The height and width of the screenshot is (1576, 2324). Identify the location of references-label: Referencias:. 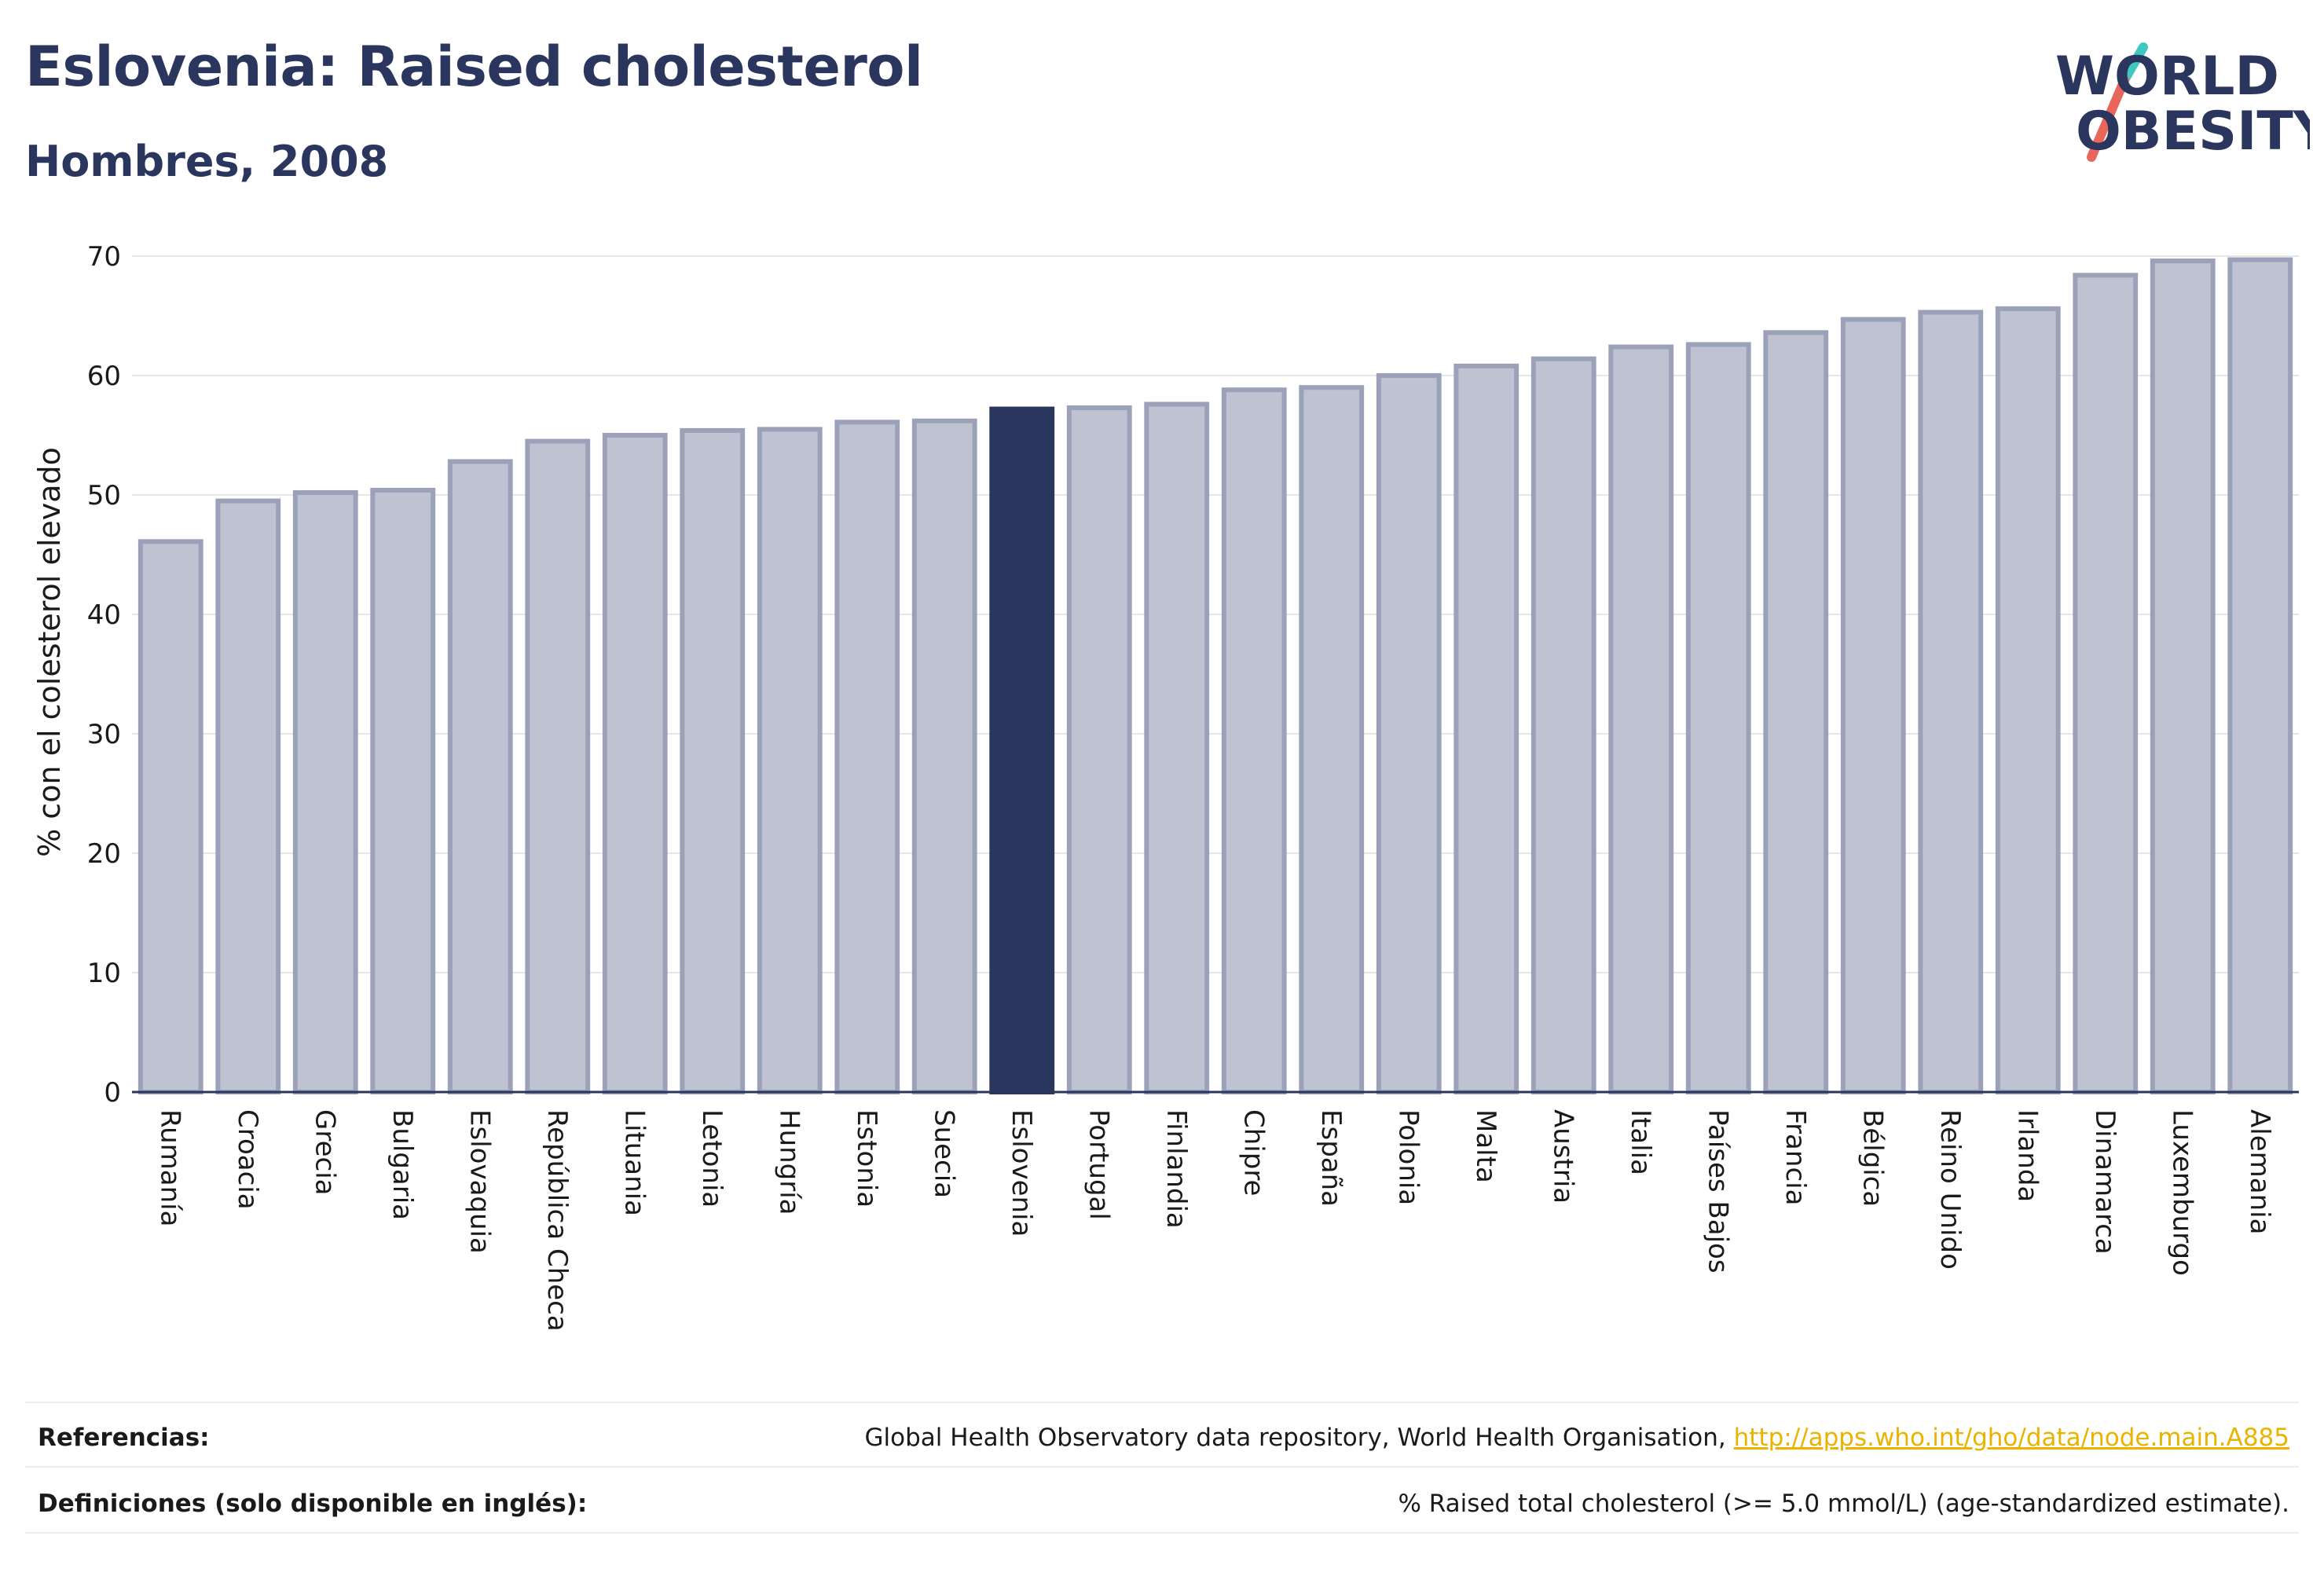
(124, 1438).